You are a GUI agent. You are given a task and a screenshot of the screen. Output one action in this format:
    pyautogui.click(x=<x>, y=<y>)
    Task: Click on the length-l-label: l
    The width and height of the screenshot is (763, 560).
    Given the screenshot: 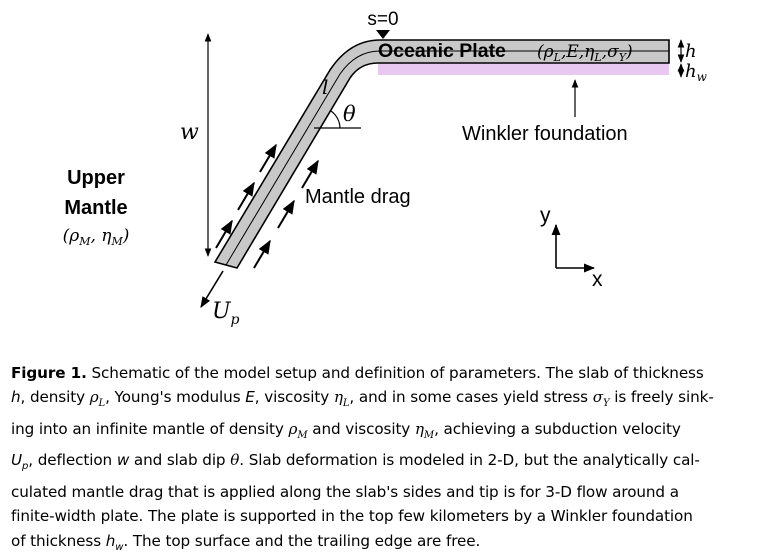 What is the action you would take?
    pyautogui.click(x=325, y=87)
    